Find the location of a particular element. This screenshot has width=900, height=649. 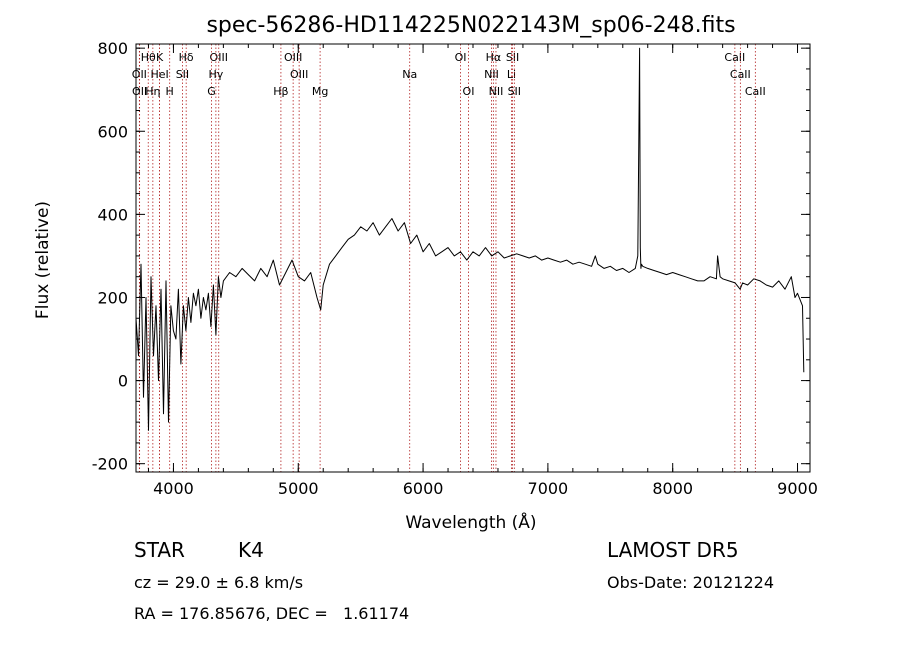

spectral-line-label: Li is located at coordinates (511, 74).